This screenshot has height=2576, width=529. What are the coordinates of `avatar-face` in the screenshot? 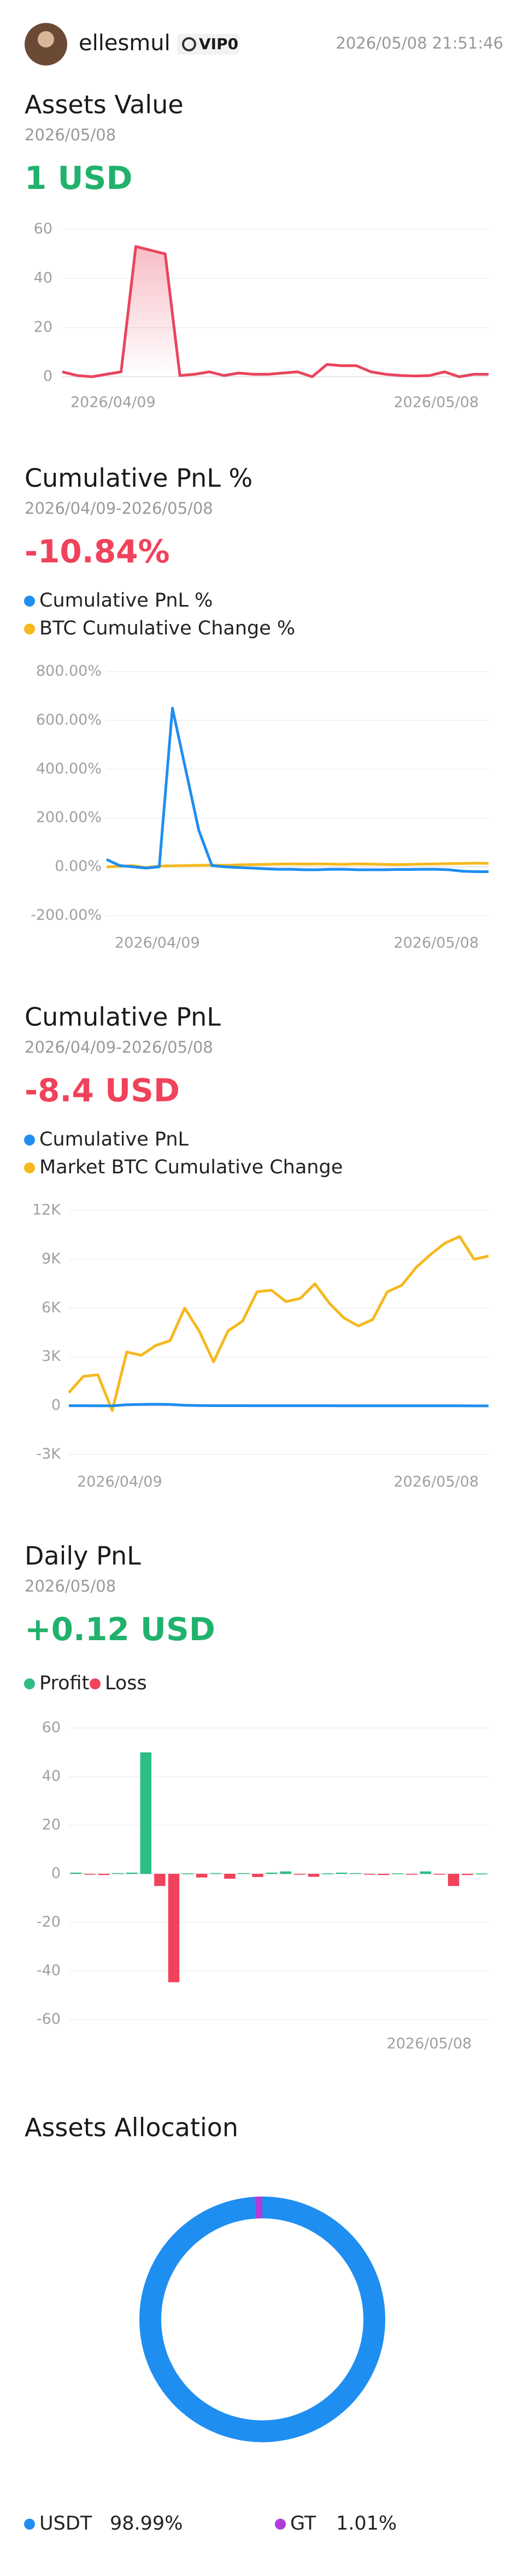 It's located at (46, 39).